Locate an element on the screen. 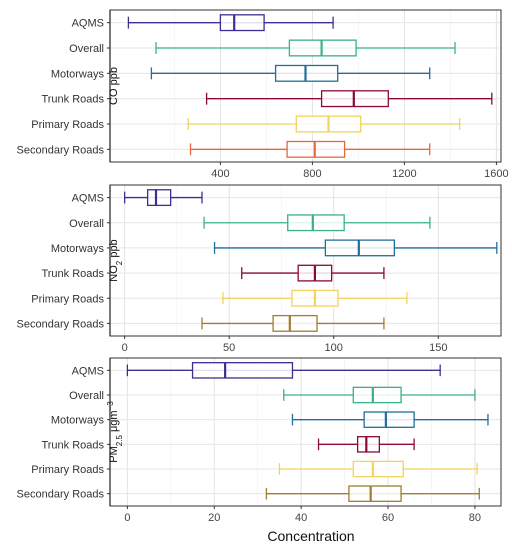 This screenshot has width=512, height=550. panel-y-label: CO ppb is located at coordinates (114, 86).